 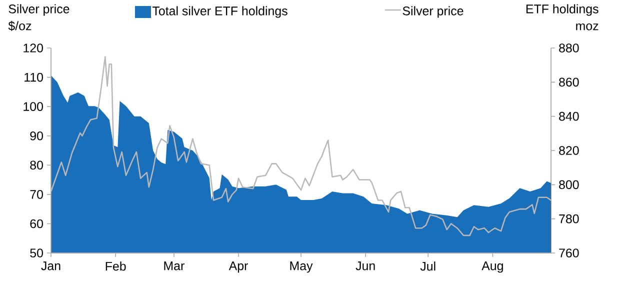 What do you see at coordinates (33, 77) in the screenshot?
I see `y-tick-label: 110` at bounding box center [33, 77].